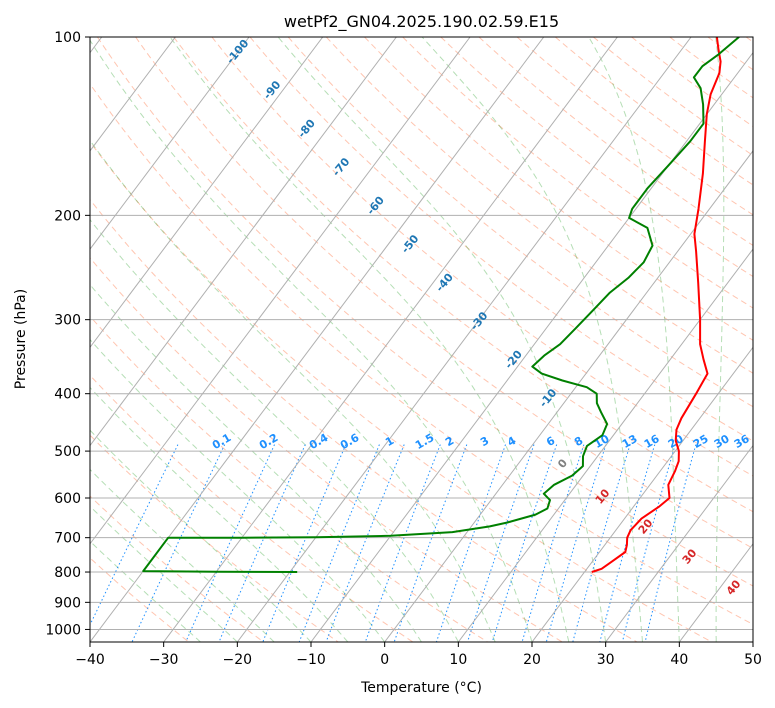  I want to click on dry-adiabat-label: -60, so click(375, 206).